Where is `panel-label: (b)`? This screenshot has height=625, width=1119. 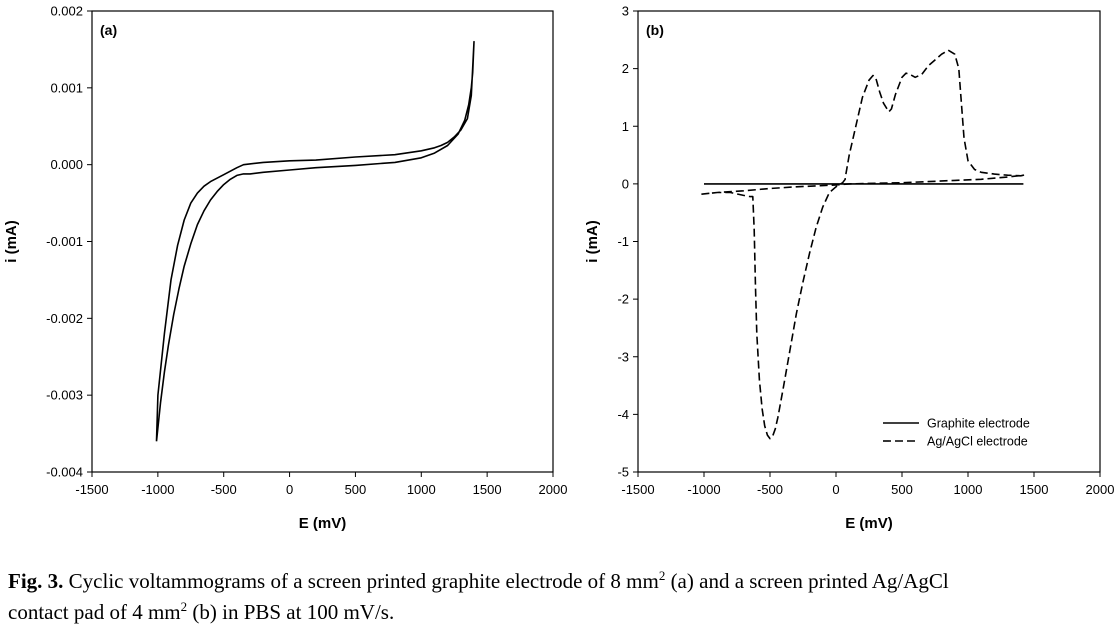 panel-label: (b) is located at coordinates (655, 30).